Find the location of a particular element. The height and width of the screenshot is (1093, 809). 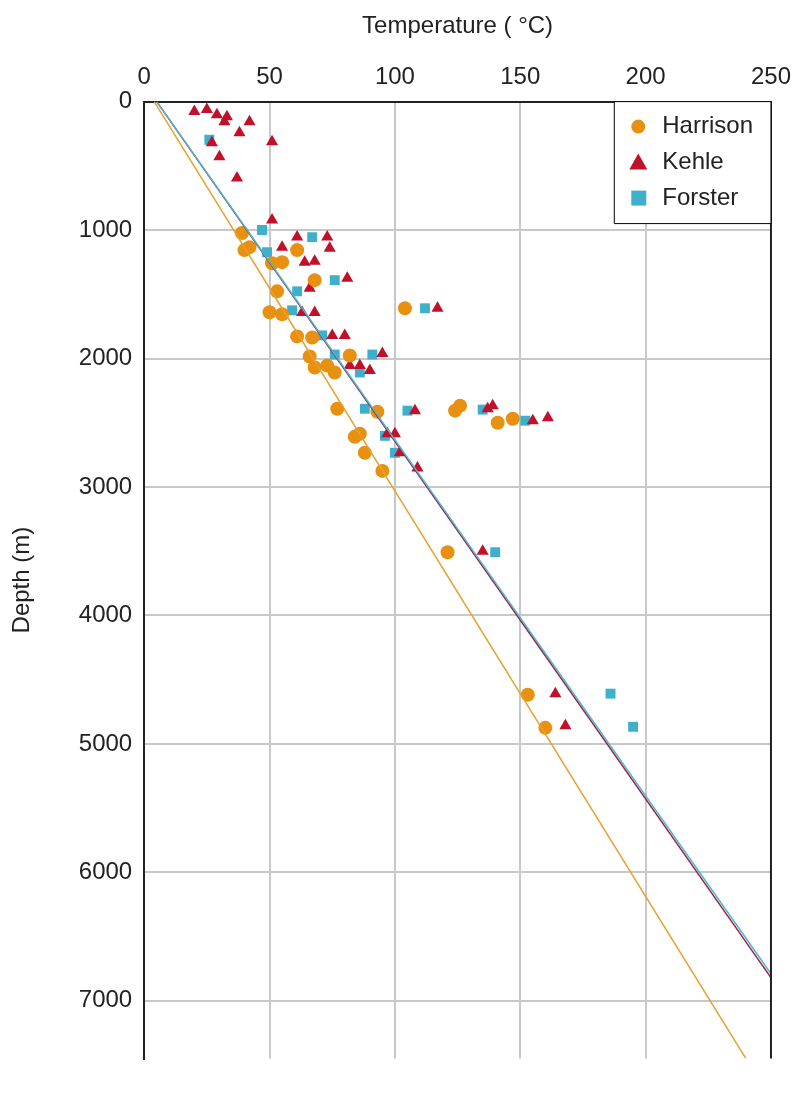

x-tick-label: 150 is located at coordinates (520, 75).